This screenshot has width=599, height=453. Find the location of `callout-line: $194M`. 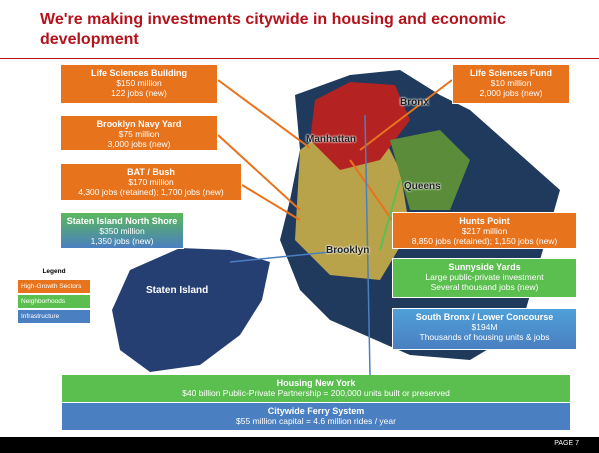

callout-line: $194M is located at coordinates (484, 327).